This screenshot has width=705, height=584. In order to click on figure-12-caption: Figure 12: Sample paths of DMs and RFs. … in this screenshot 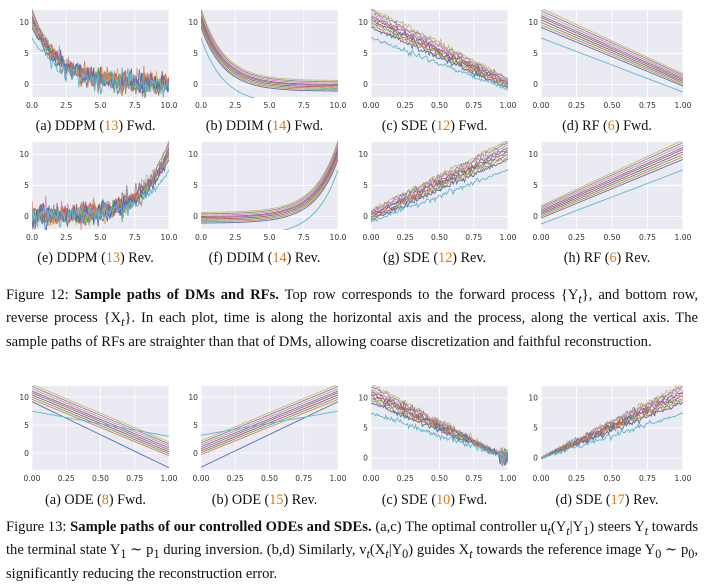, I will do `click(352, 318)`.